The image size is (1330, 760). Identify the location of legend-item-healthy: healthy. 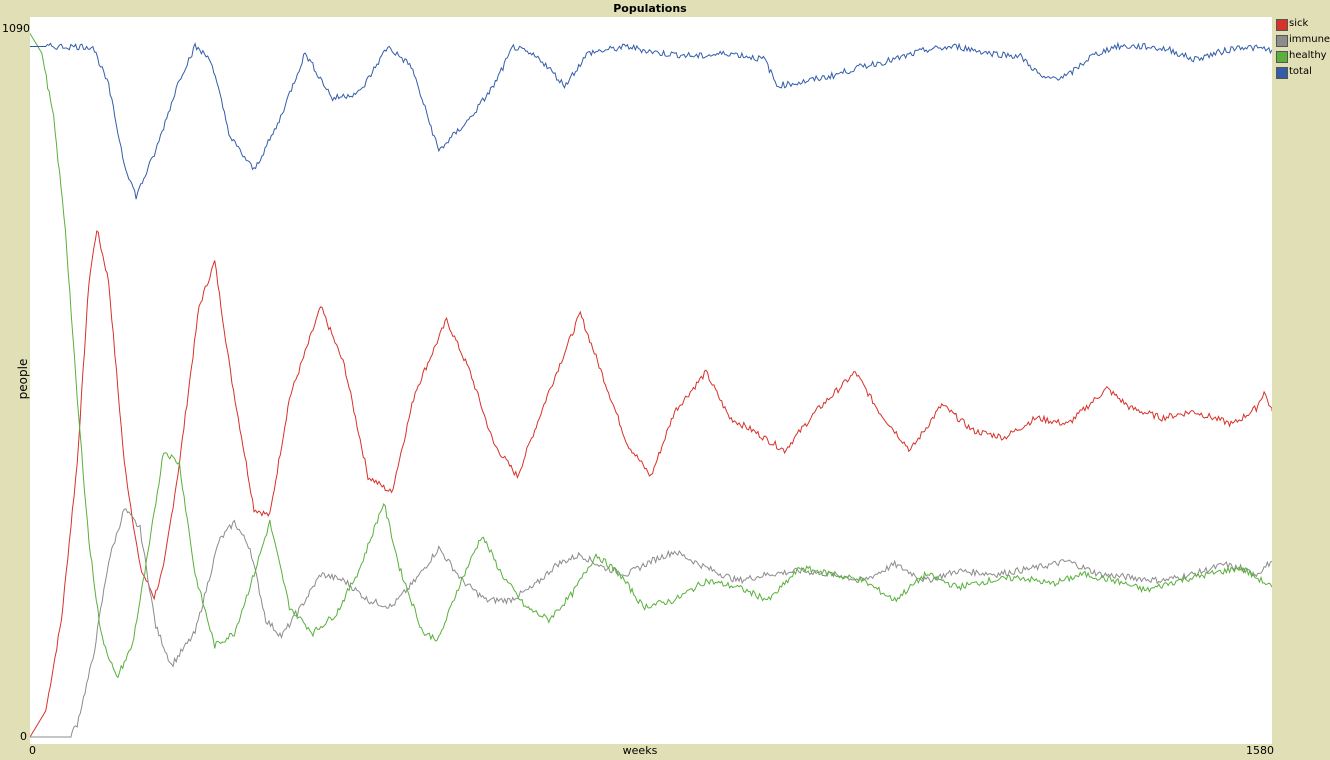
(1302, 57).